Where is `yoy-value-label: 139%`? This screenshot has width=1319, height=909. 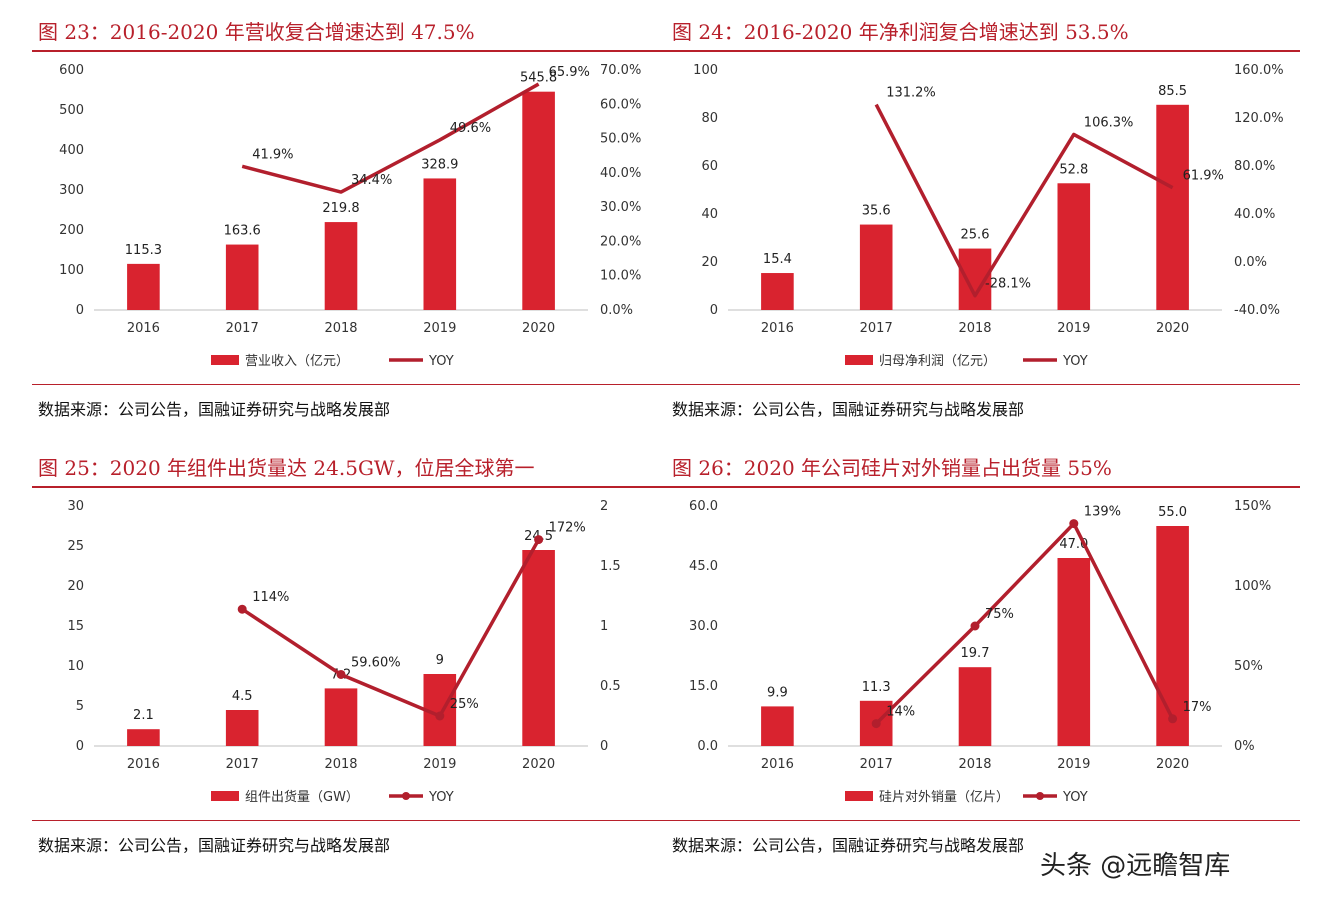 yoy-value-label: 139% is located at coordinates (1102, 512).